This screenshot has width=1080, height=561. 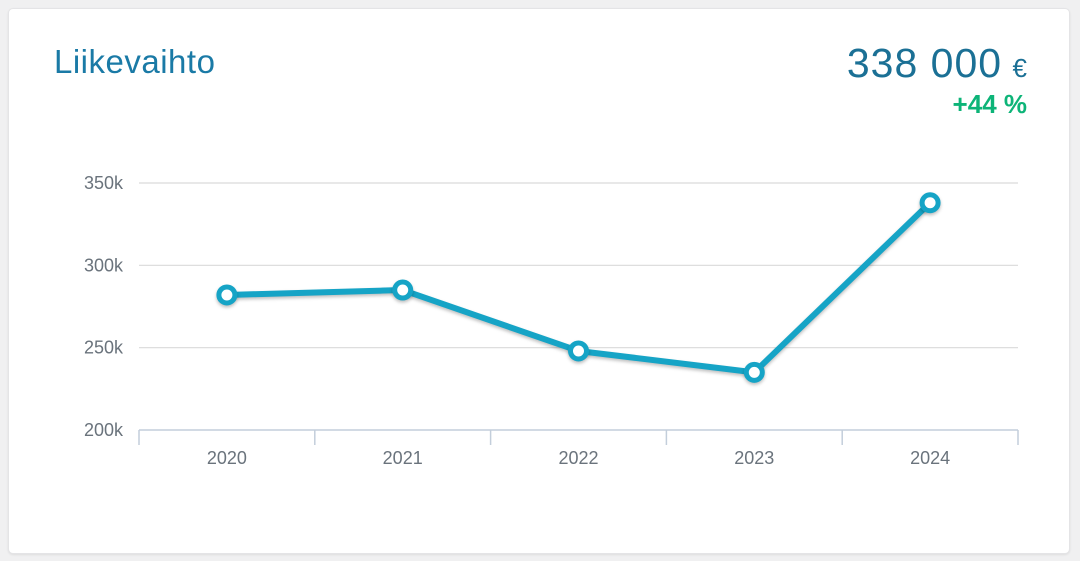 I want to click on y-axis-tick-label: 300k, so click(x=104, y=265).